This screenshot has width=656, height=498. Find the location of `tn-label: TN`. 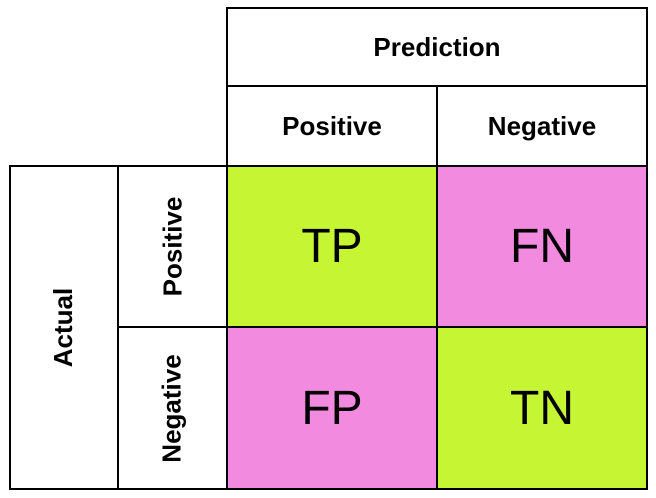

tn-label: TN is located at coordinates (542, 408).